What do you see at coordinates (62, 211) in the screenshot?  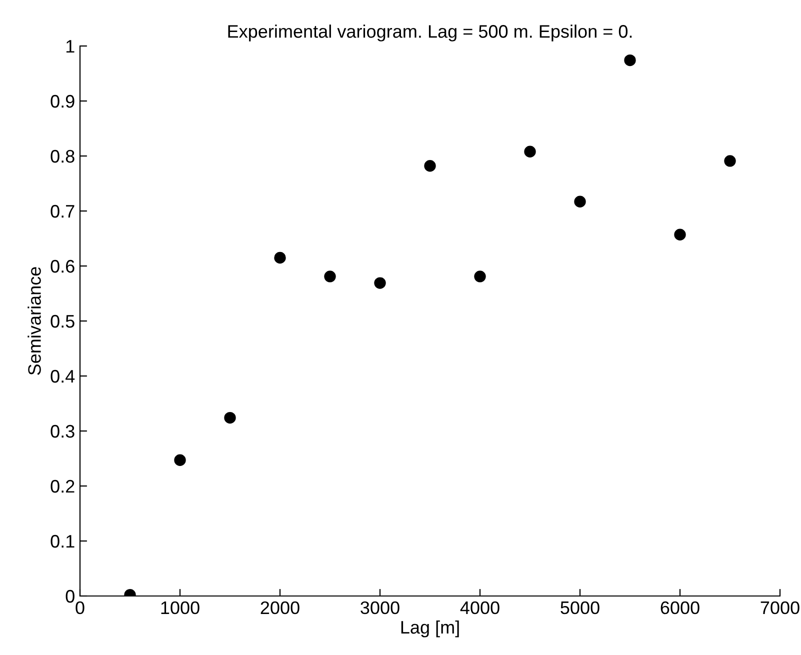 I see `y-tick-label: 0.7` at bounding box center [62, 211].